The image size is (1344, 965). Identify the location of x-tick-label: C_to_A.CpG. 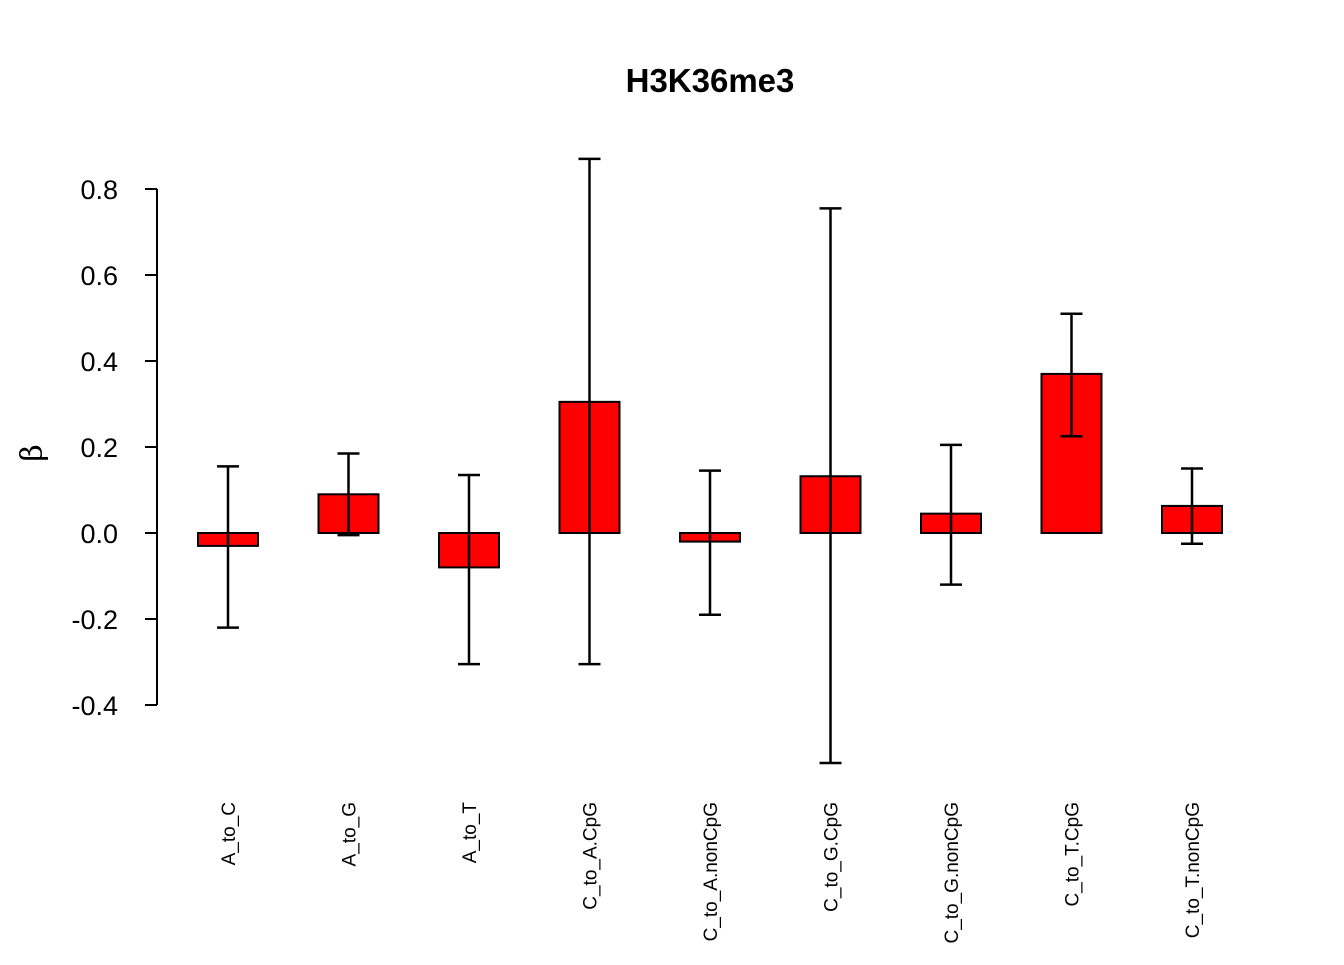
(591, 856).